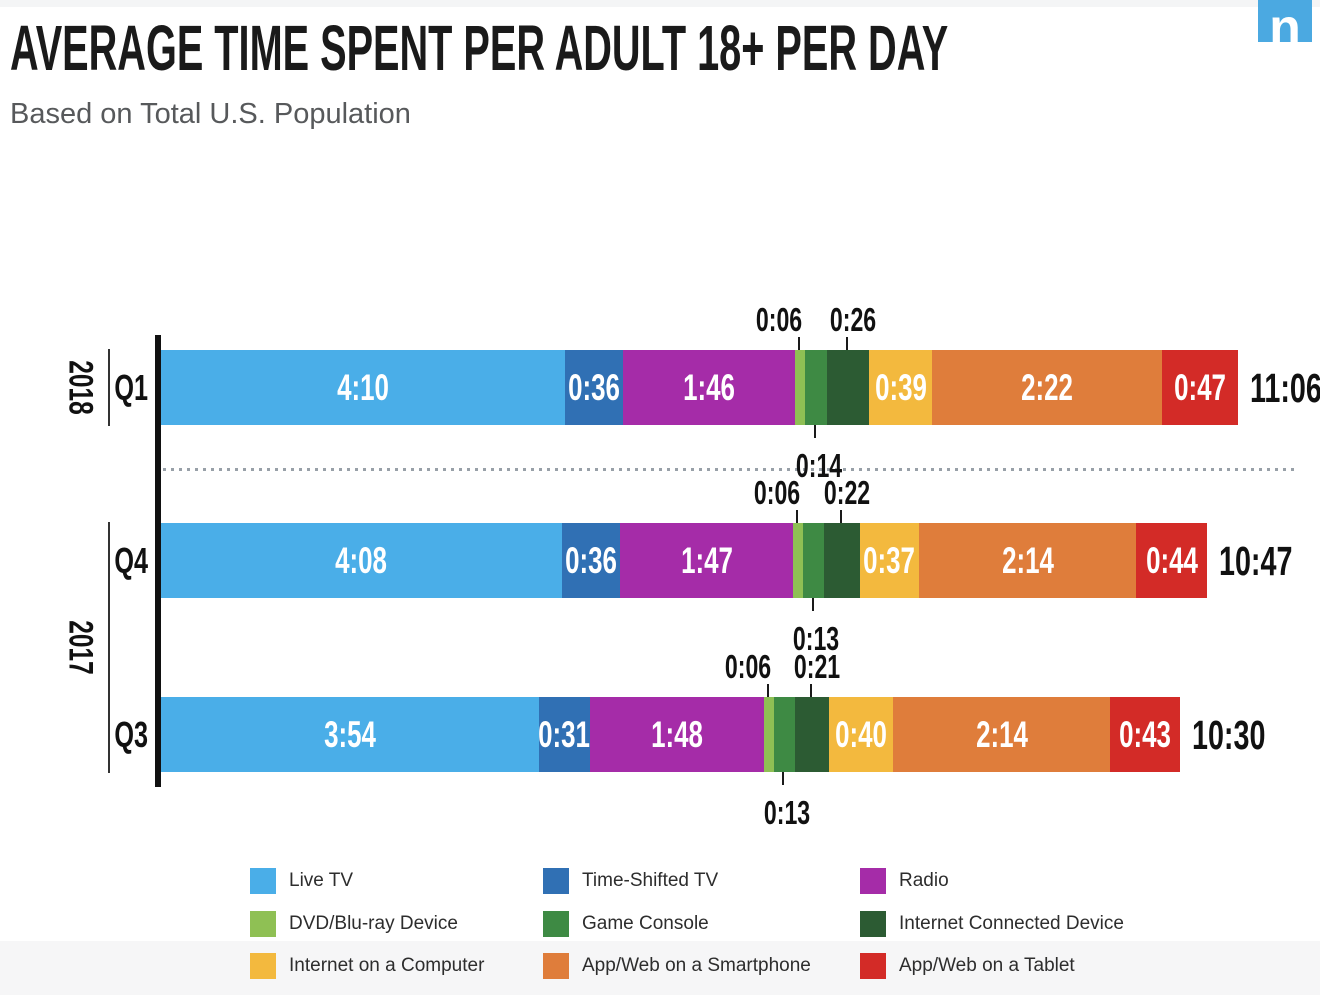 This screenshot has height=995, width=1320. What do you see at coordinates (210, 114) in the screenshot?
I see `page-subtitle: Based on Total U.S. Population` at bounding box center [210, 114].